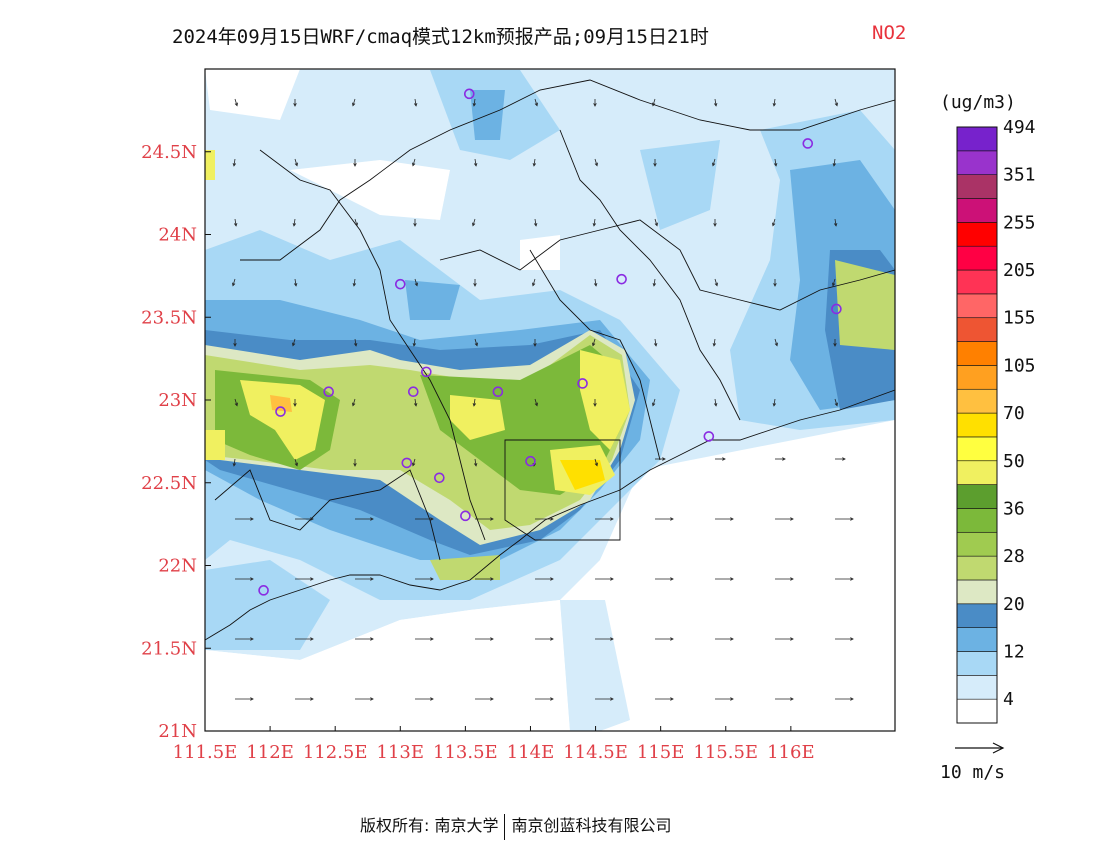  What do you see at coordinates (1008, 699) in the screenshot?
I see `legend-label: 4` at bounding box center [1008, 699].